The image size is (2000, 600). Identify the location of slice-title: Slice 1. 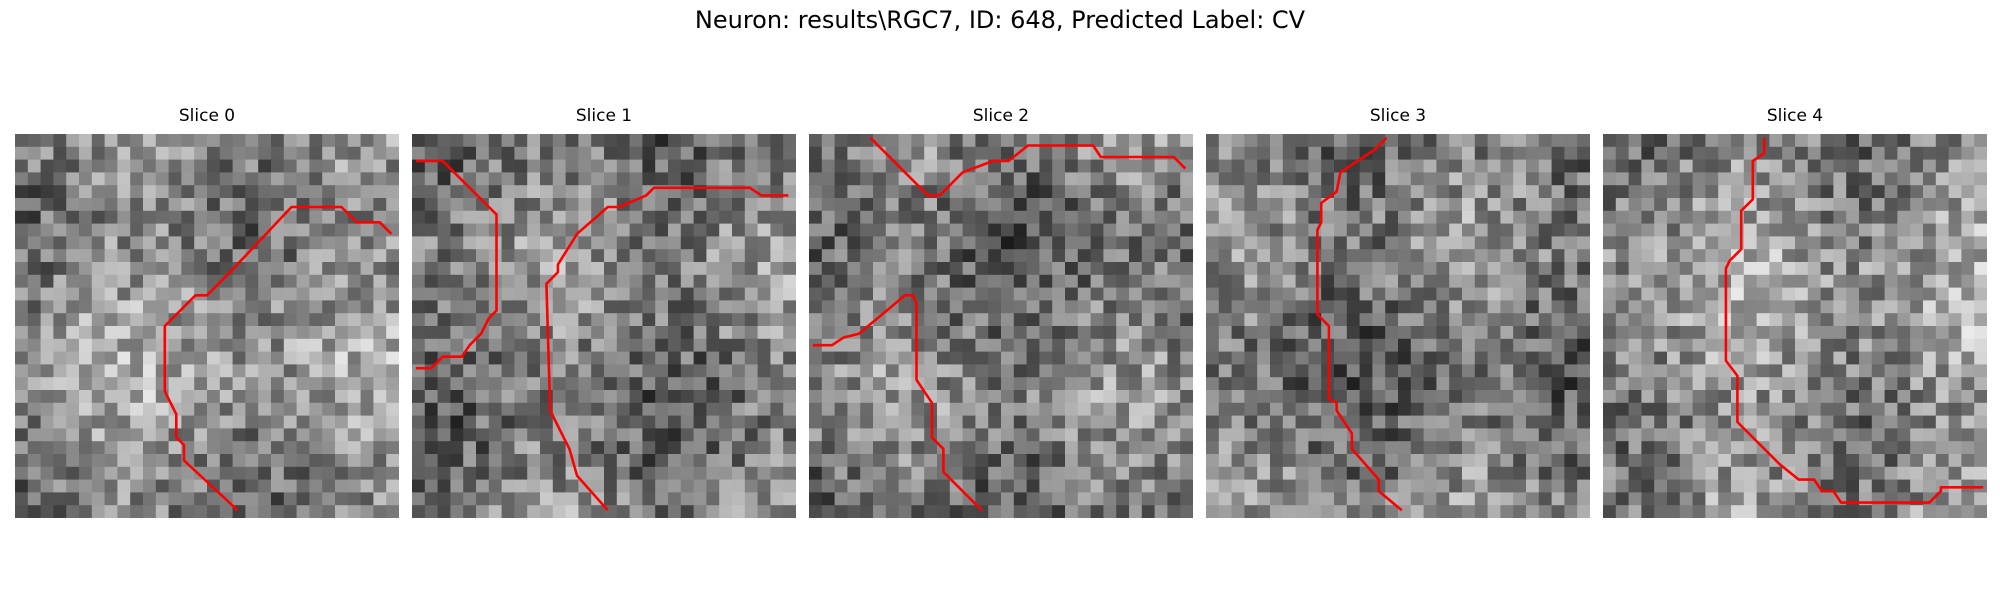
(604, 116).